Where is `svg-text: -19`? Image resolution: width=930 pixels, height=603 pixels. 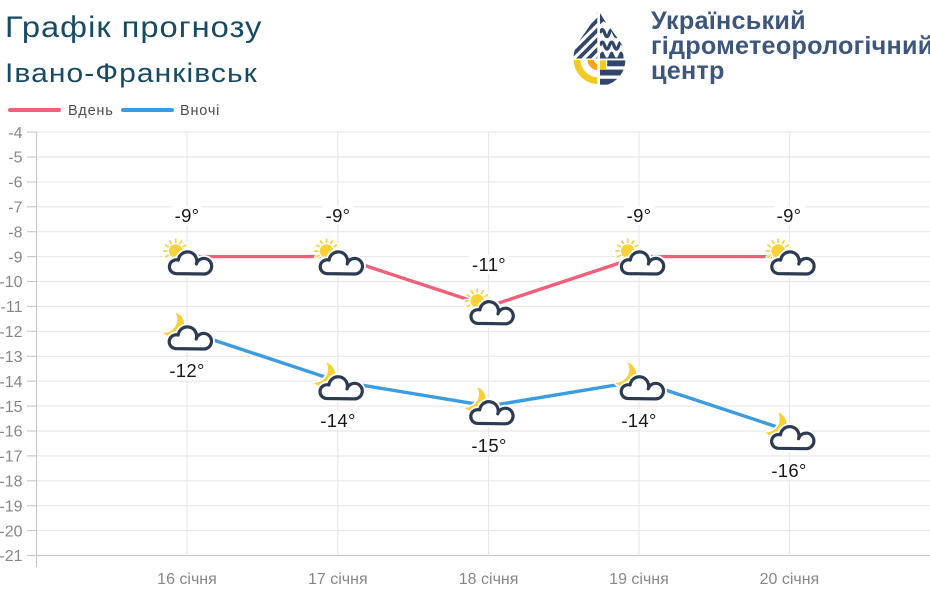
svg-text: -19 is located at coordinates (11, 506).